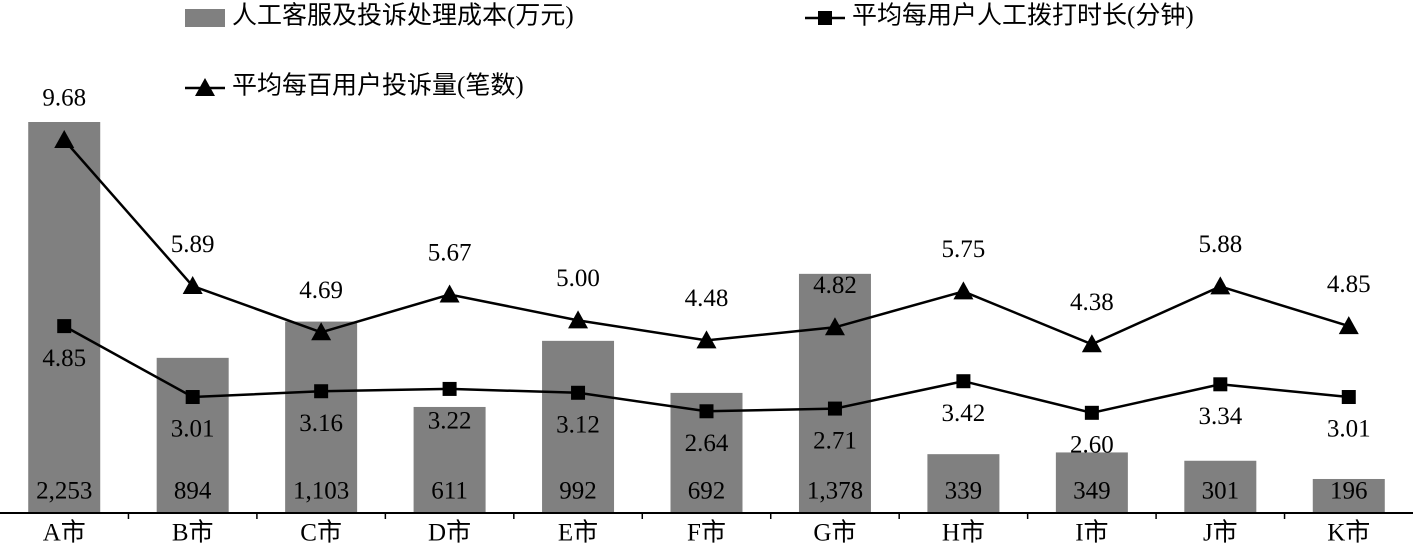 The width and height of the screenshot is (1413, 551). I want to click on line-value-label: 5.89, so click(193, 244).